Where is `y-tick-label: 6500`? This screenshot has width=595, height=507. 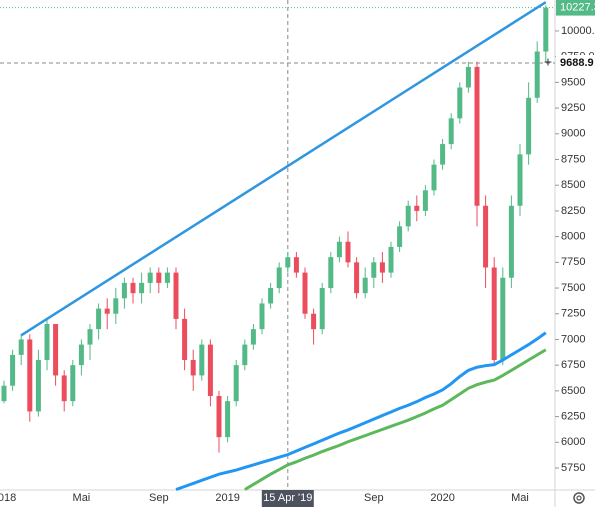 y-tick-label: 6500 is located at coordinates (573, 391).